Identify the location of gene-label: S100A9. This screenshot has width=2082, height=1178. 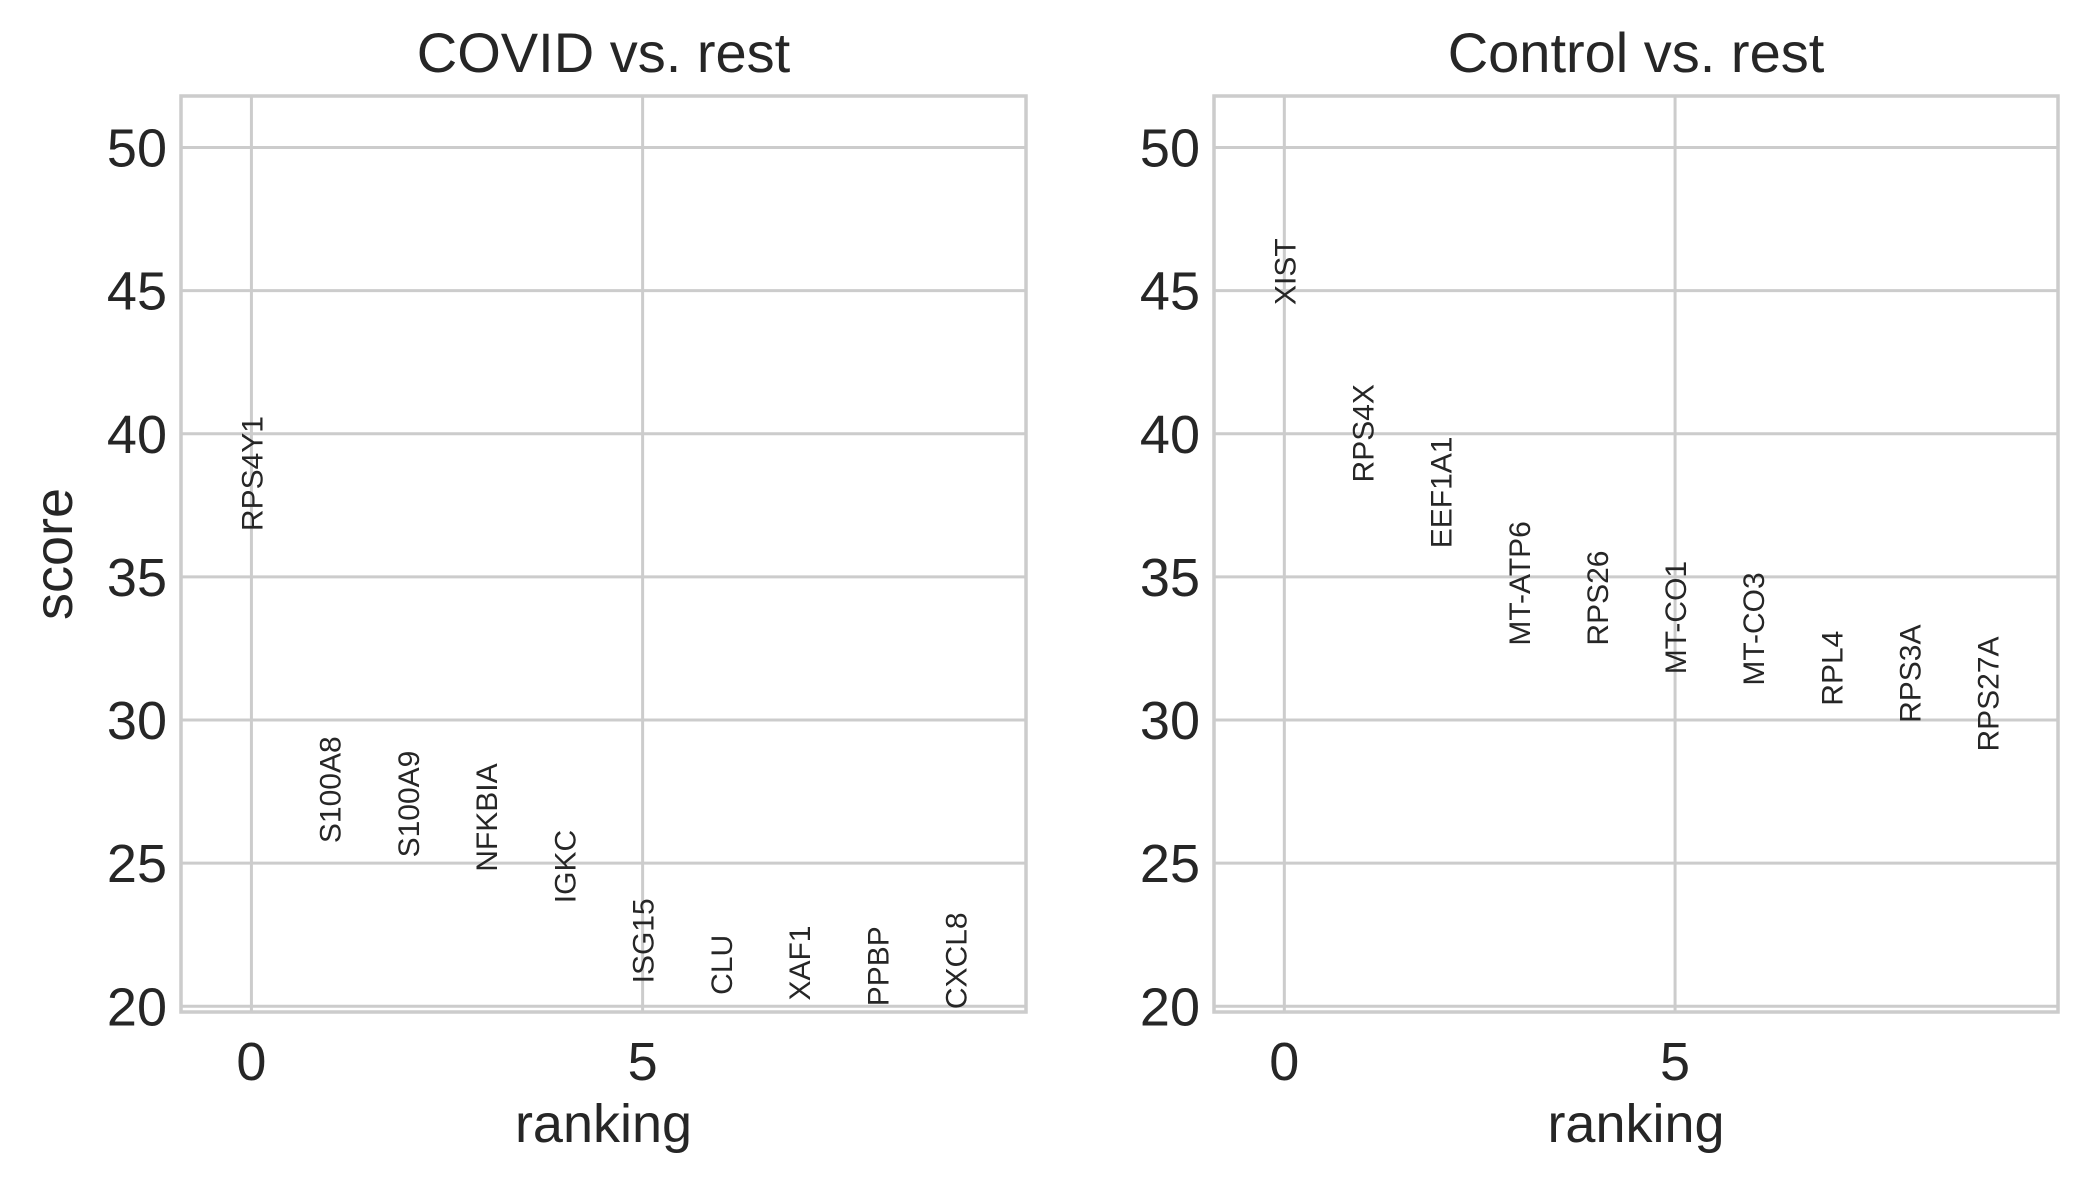
(409, 804).